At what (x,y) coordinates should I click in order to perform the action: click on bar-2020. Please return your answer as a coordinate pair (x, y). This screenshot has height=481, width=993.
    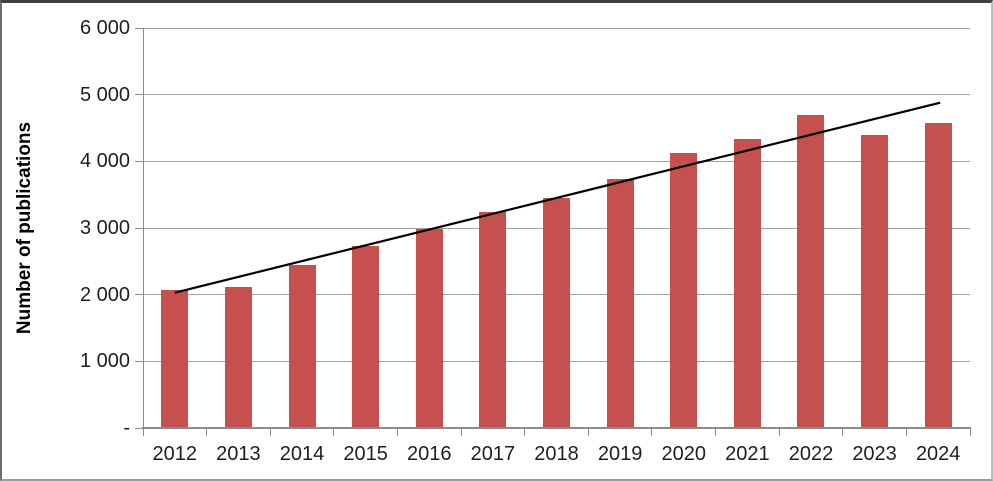
    Looking at the image, I should click on (684, 290).